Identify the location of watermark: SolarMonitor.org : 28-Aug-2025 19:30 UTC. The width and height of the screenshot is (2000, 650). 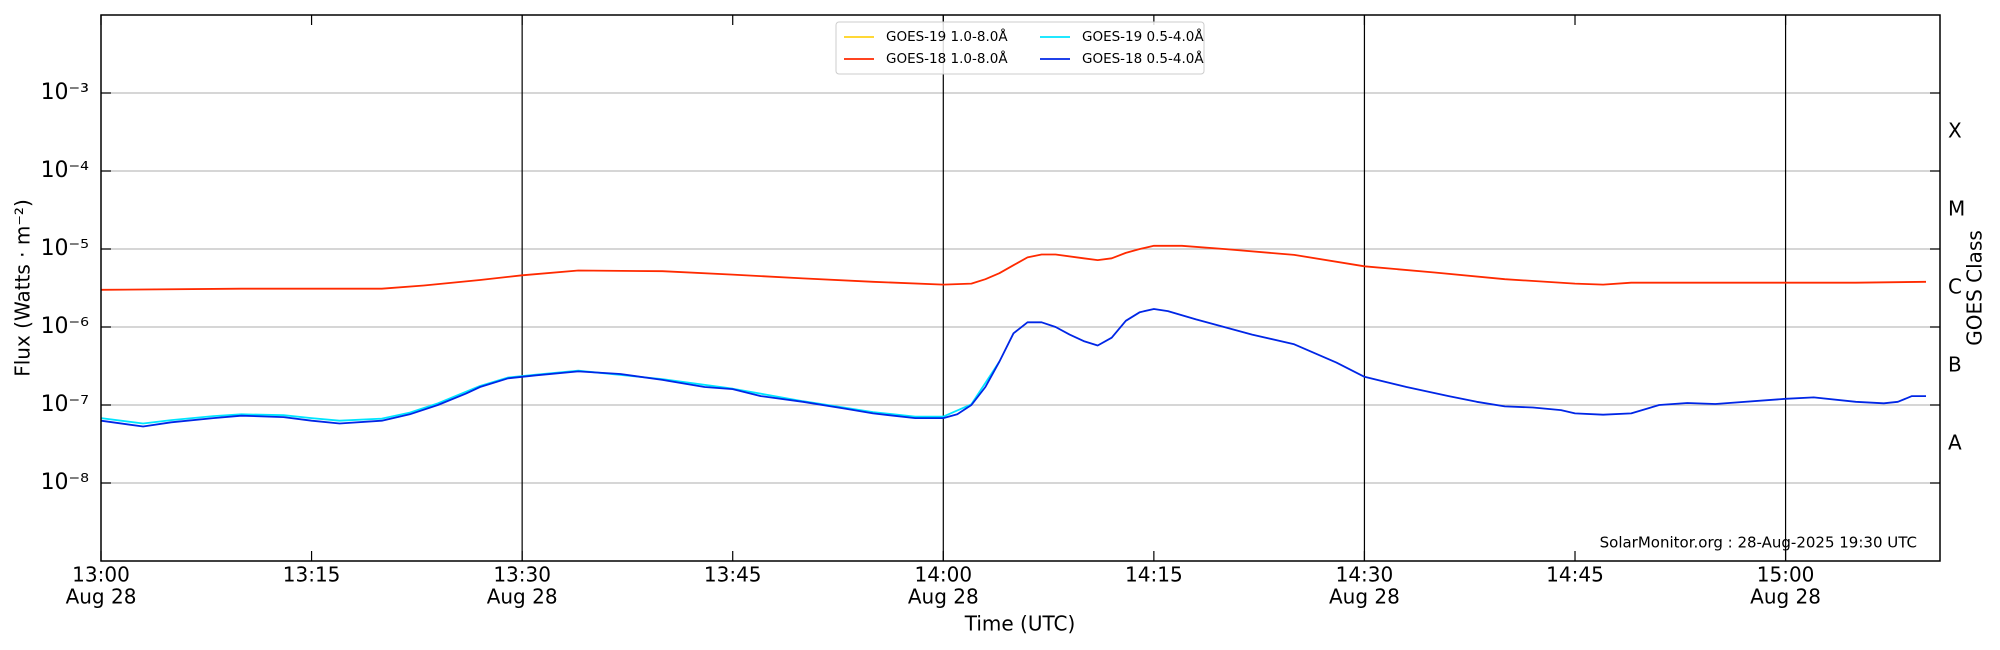
(1758, 543).